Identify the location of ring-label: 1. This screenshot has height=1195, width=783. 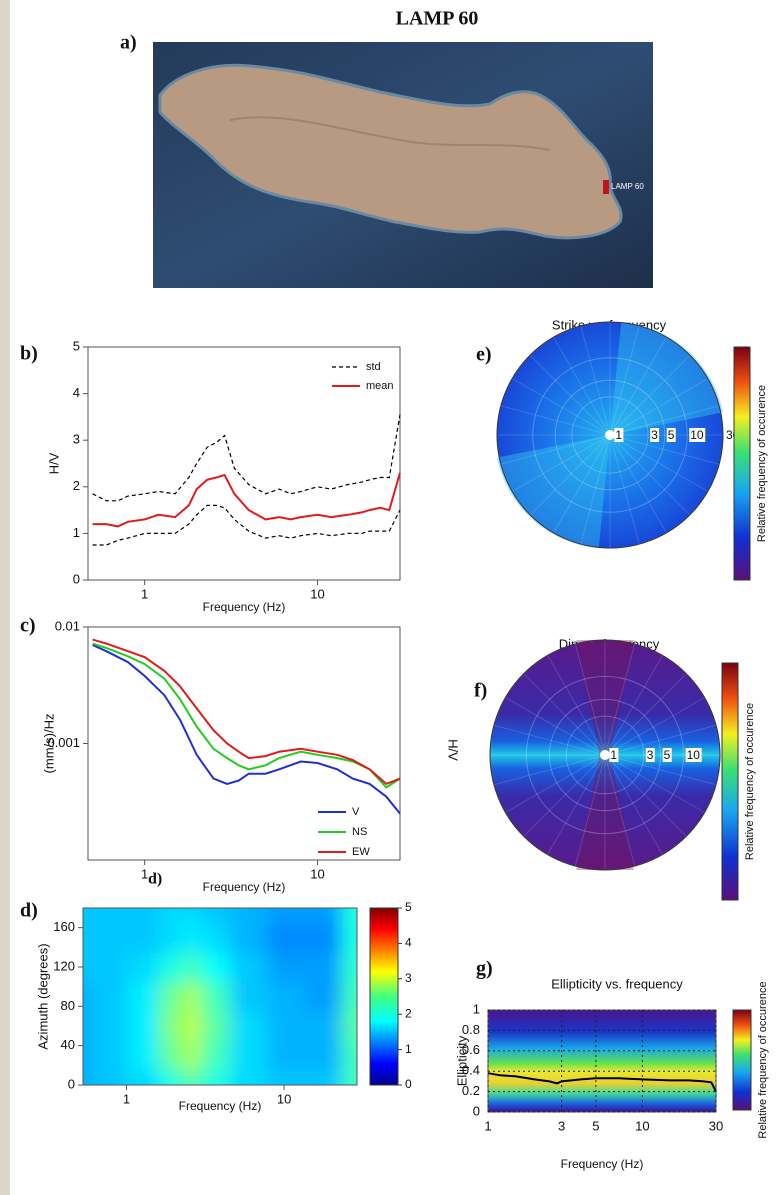
(618, 435).